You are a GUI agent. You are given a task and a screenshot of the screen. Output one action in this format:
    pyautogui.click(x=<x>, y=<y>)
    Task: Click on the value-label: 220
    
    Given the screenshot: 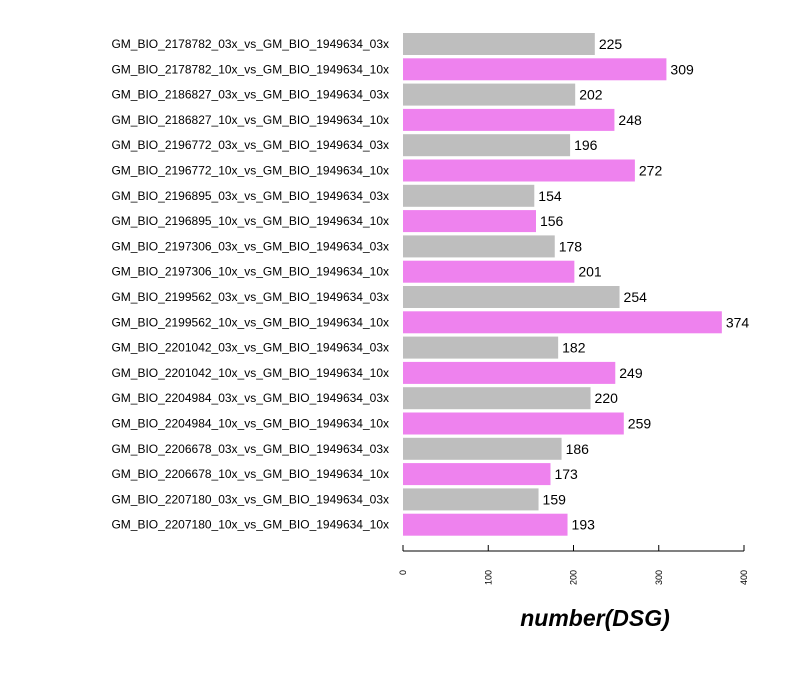 What is the action you would take?
    pyautogui.click(x=607, y=398)
    